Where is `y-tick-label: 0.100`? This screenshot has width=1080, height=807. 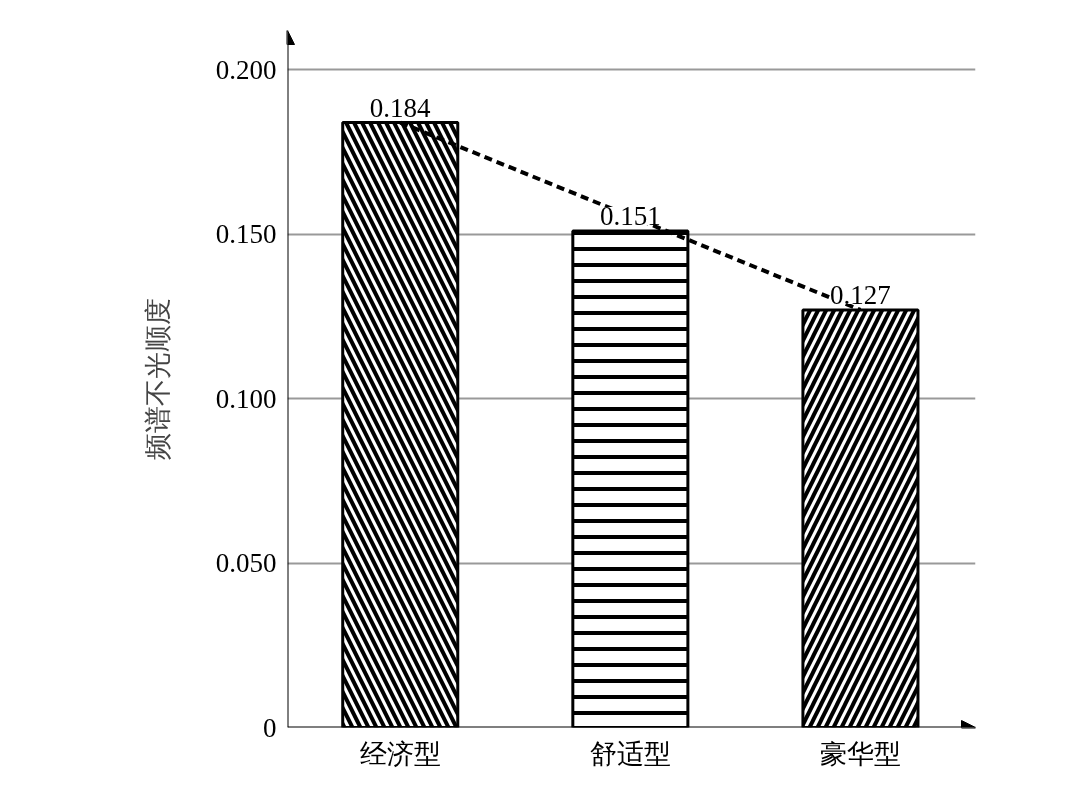 y-tick-label: 0.100 is located at coordinates (246, 398).